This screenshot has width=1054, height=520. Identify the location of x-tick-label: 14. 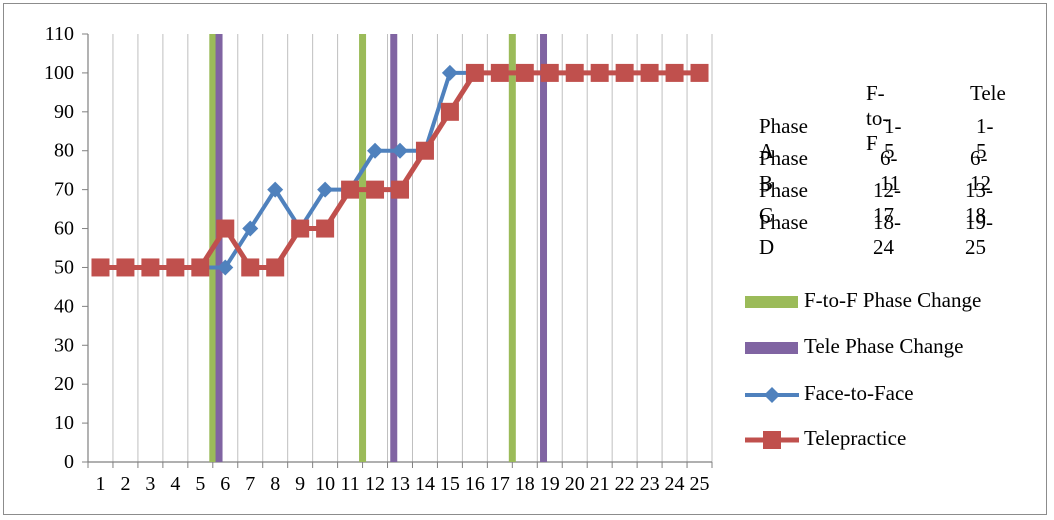
(425, 484).